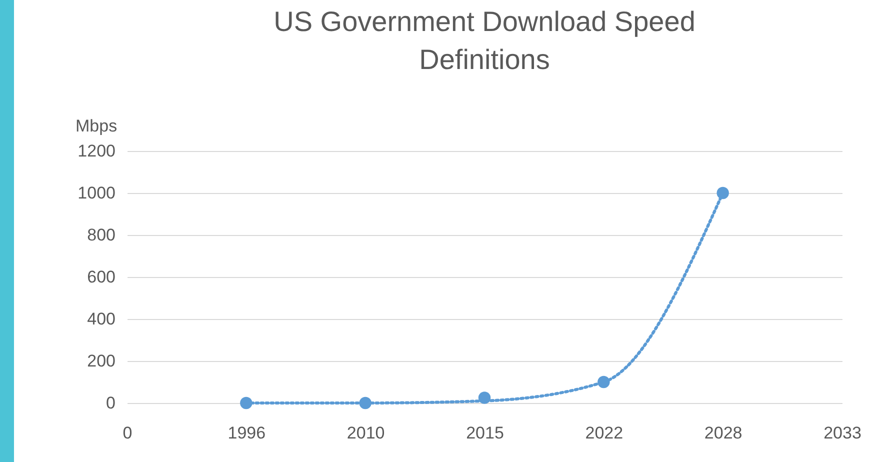  What do you see at coordinates (604, 433) in the screenshot?
I see `x-tick-label: 2022` at bounding box center [604, 433].